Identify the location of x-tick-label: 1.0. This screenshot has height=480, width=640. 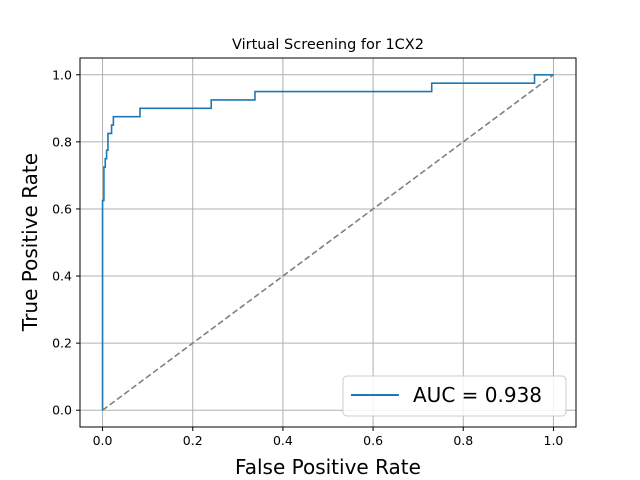
(554, 440).